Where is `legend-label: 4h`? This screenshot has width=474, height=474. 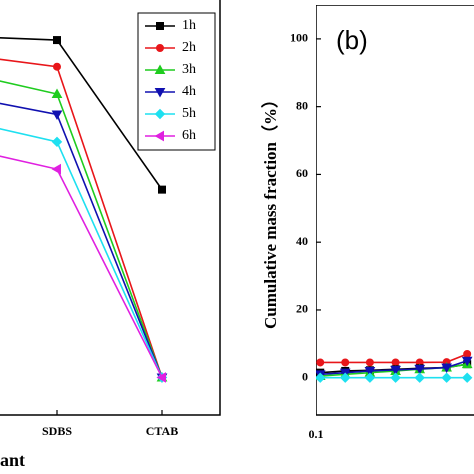
legend-label: 4h is located at coordinates (189, 91).